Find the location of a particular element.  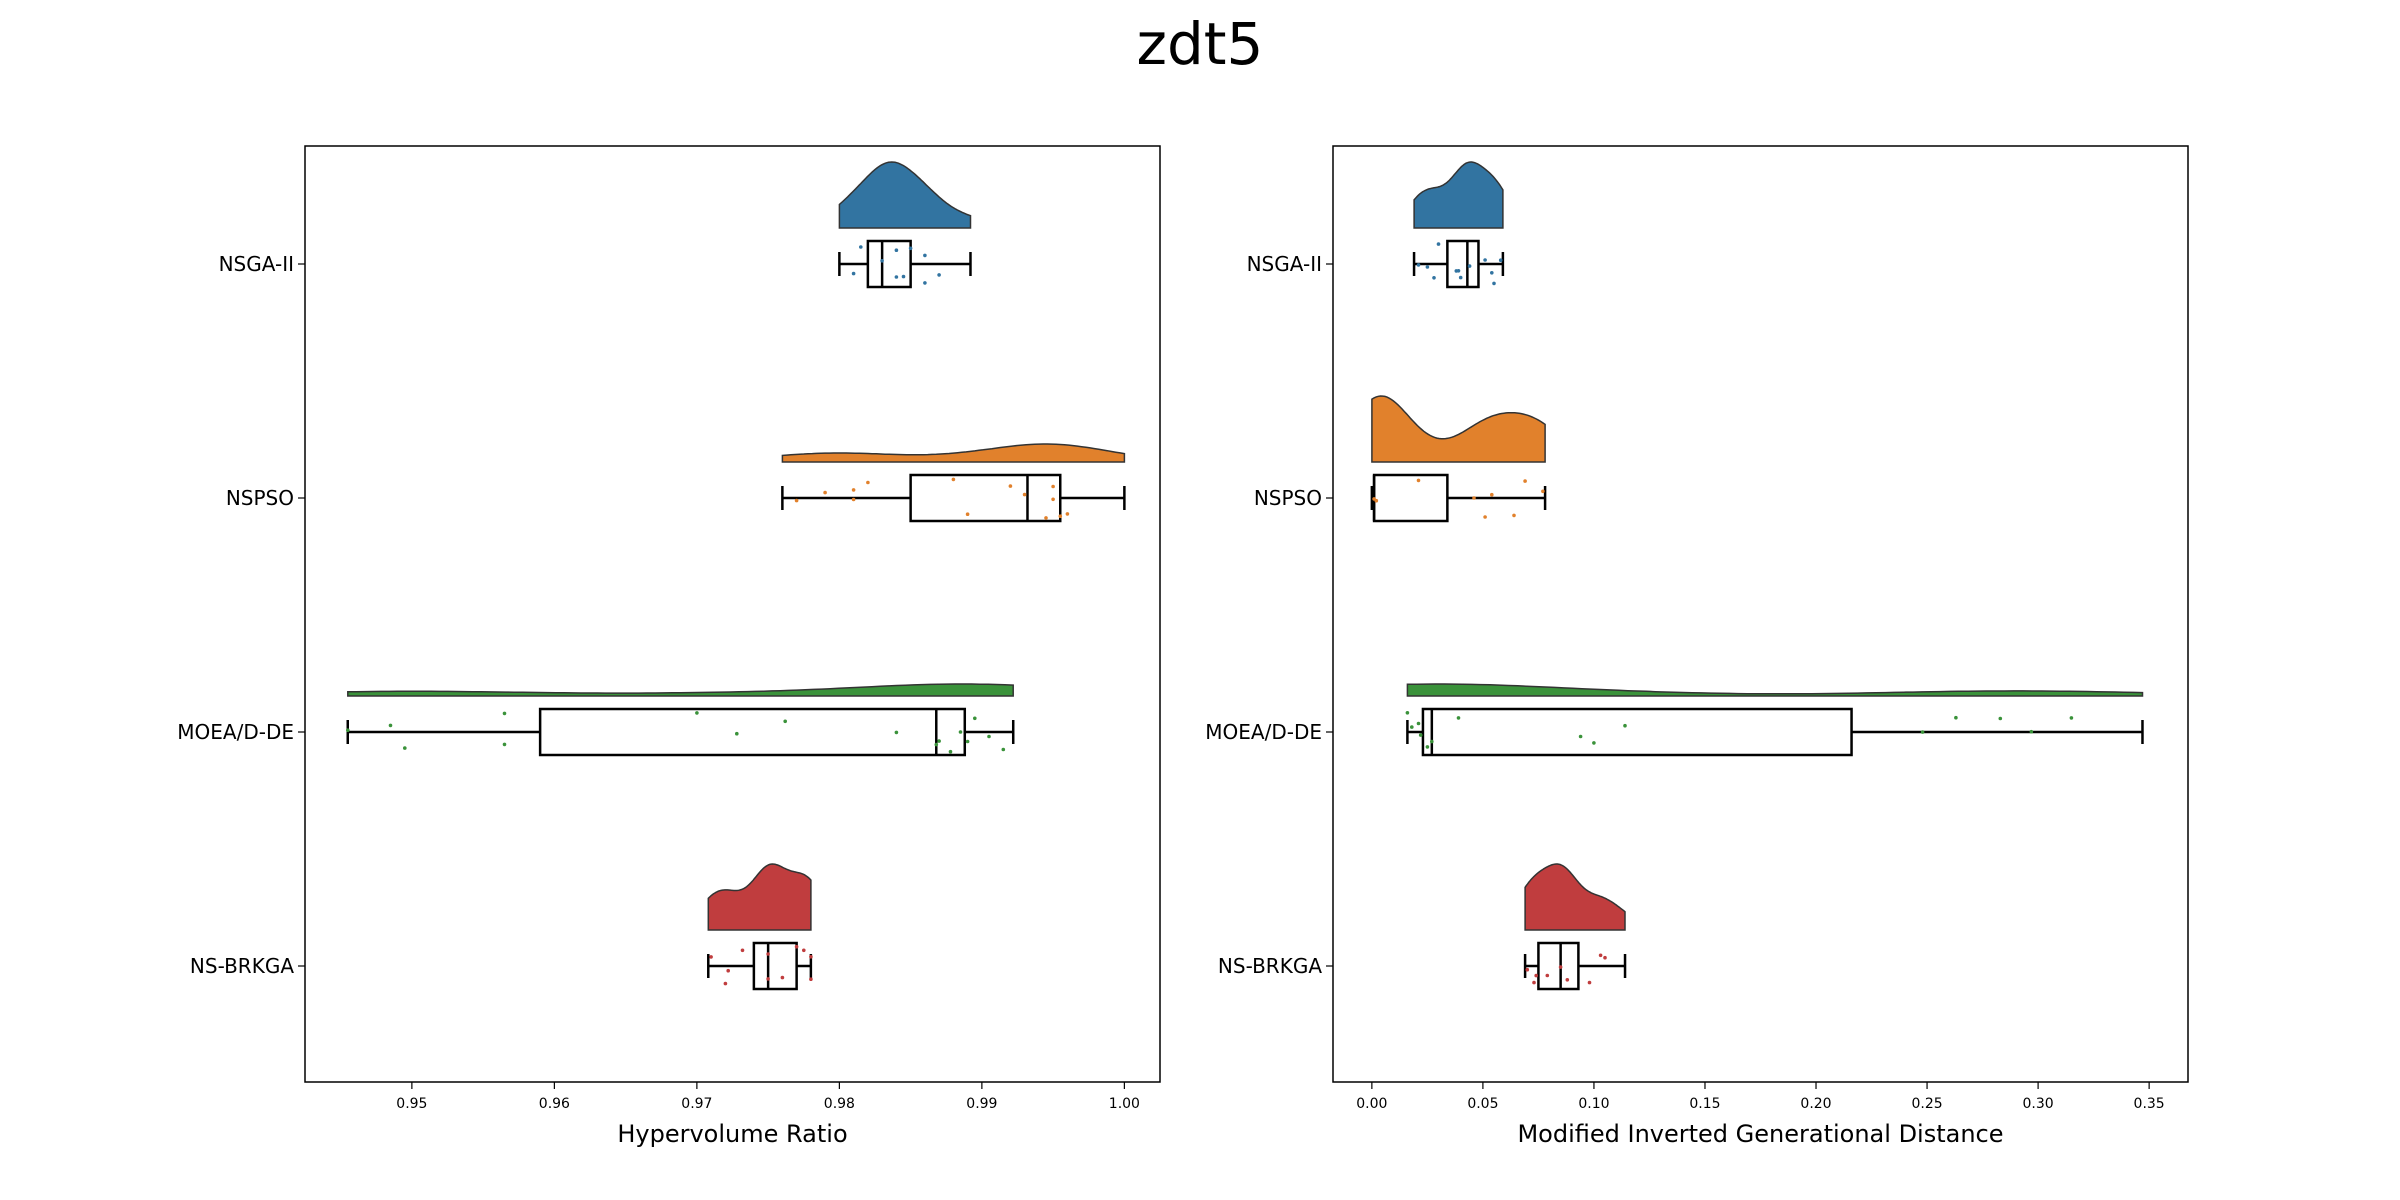

x-tick-label: 0.05 is located at coordinates (1482, 1104).